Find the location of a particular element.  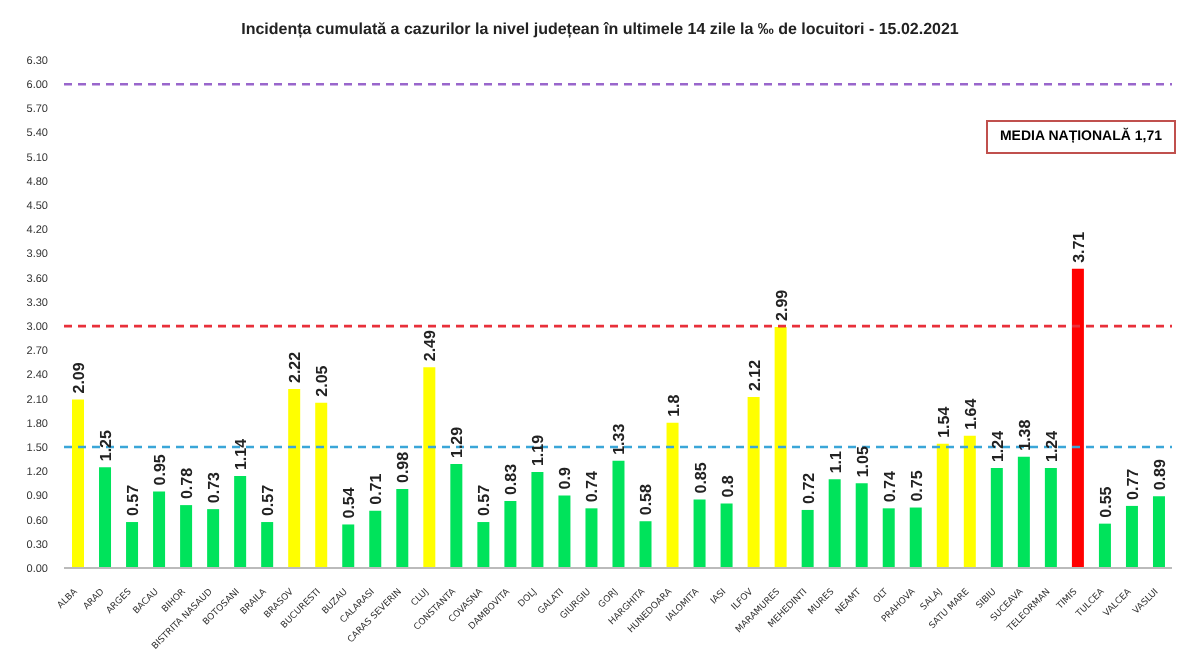

data-label: 2.99 is located at coordinates (781, 304).